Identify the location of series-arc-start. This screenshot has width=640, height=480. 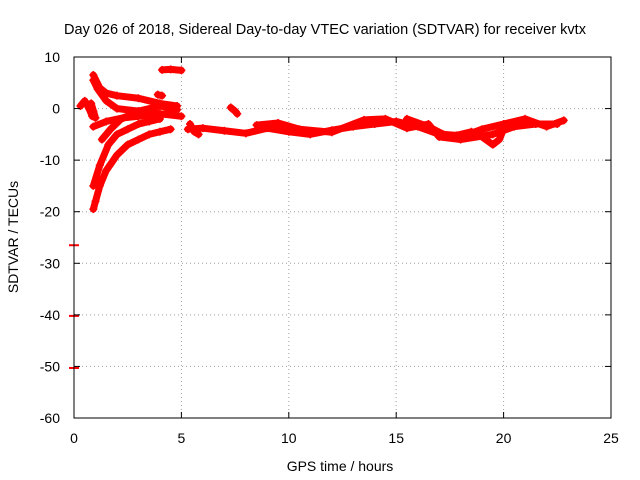
(194, 129).